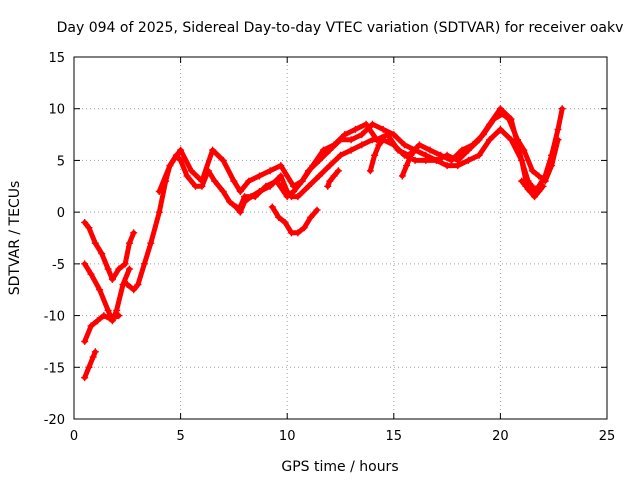 This screenshot has width=640, height=480. Describe the element at coordinates (54, 317) in the screenshot. I see `y-tick-label: -10` at that location.